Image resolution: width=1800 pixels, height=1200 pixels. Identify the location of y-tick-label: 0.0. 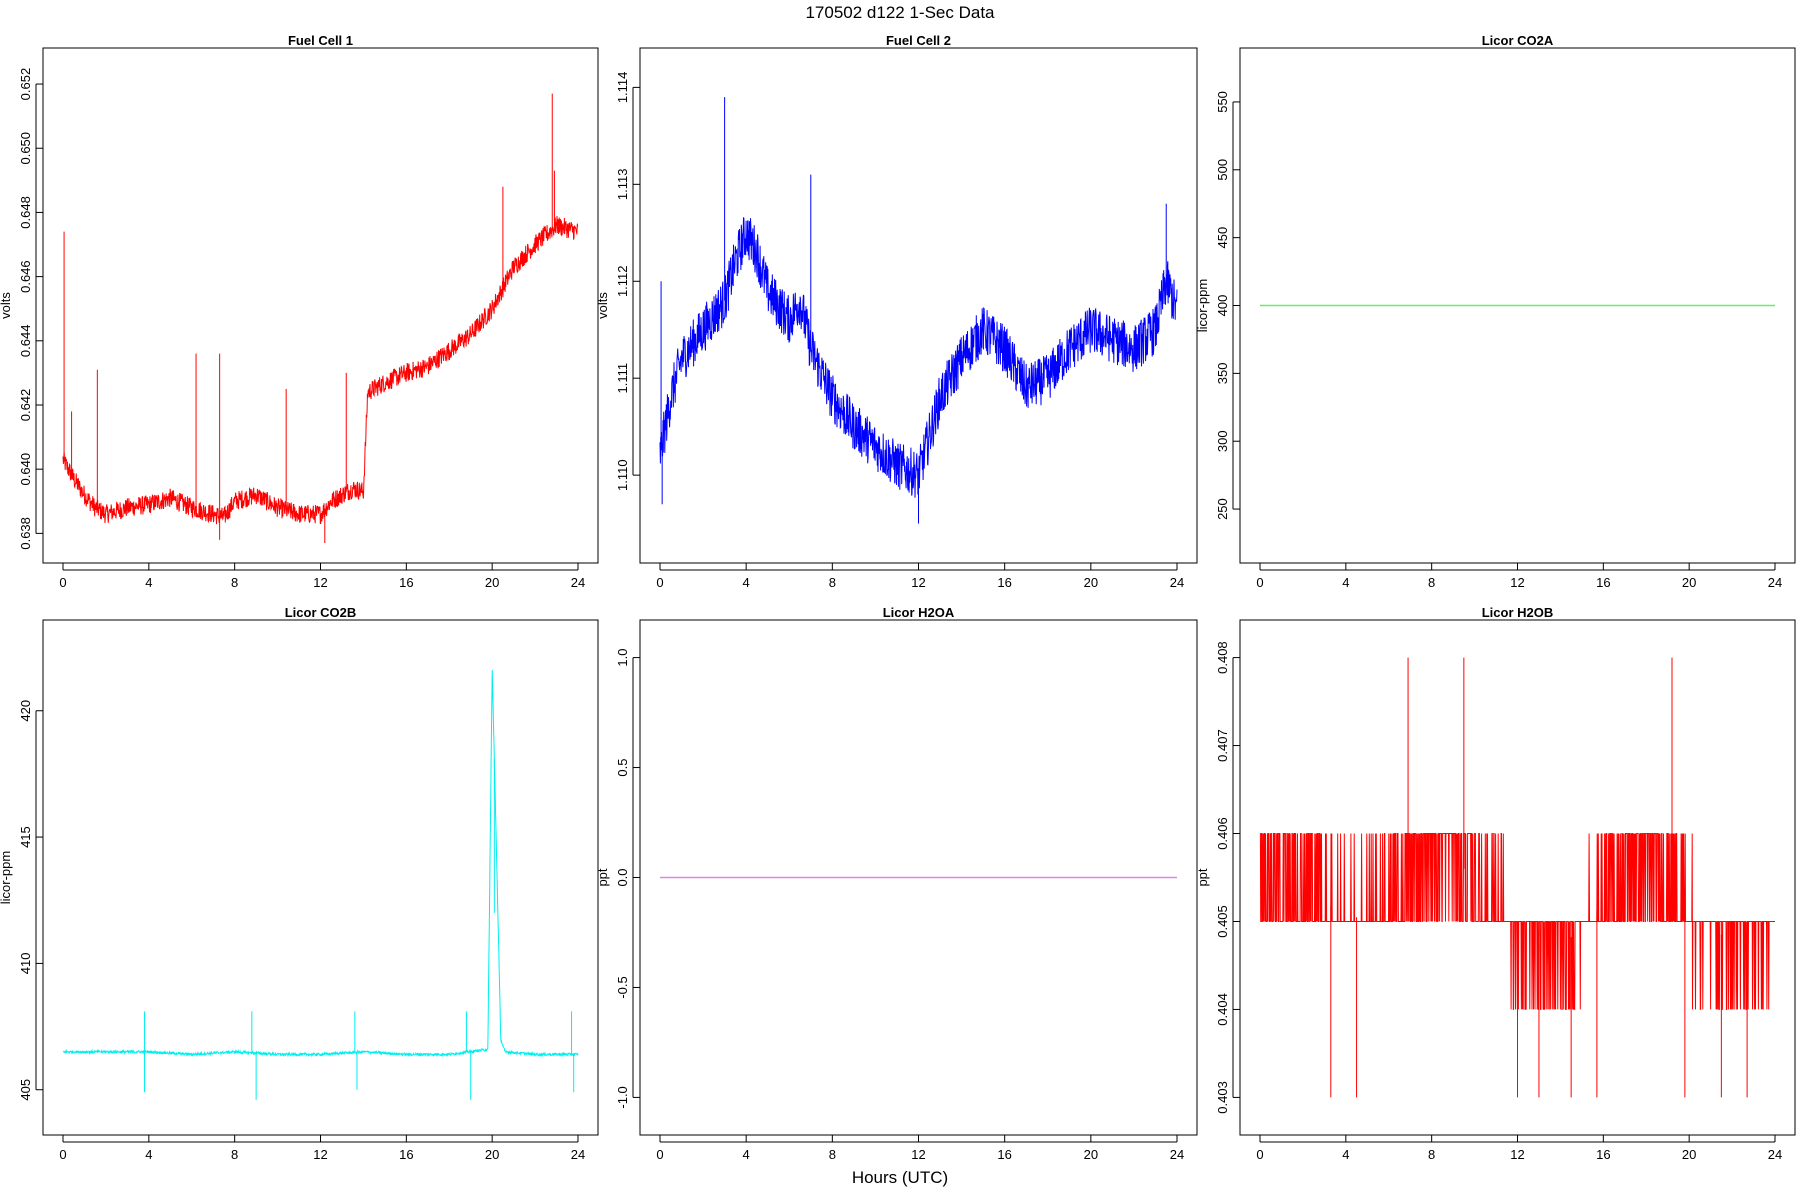
(622, 877).